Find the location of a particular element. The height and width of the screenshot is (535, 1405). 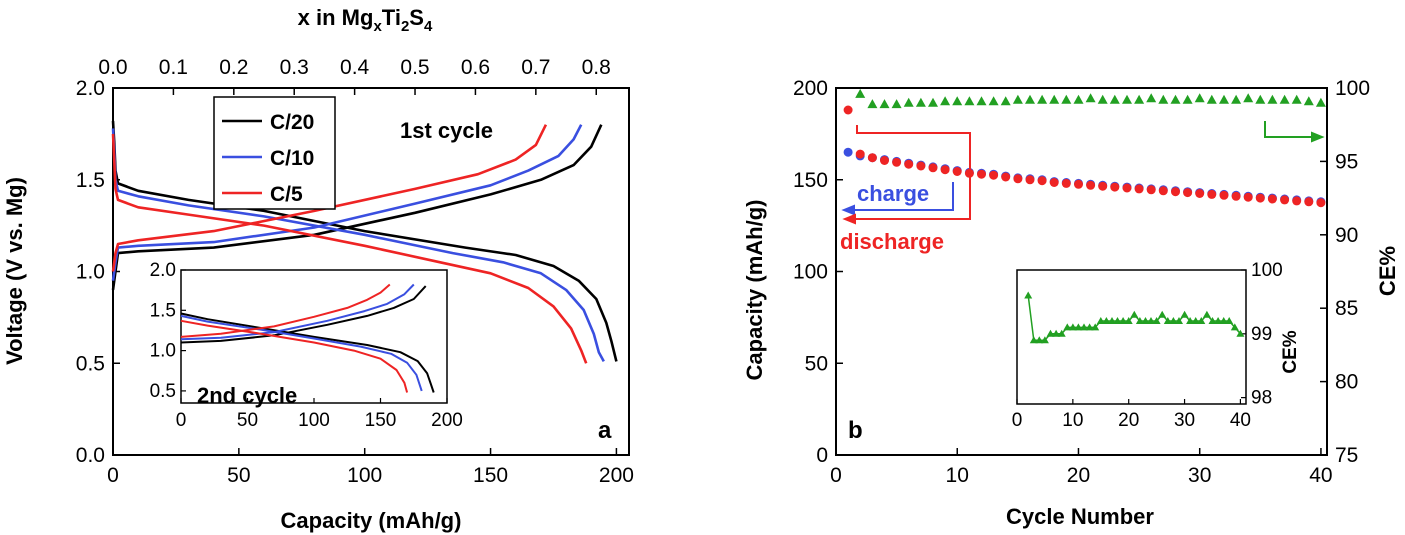

x-tick-label: 10 is located at coordinates (957, 475).